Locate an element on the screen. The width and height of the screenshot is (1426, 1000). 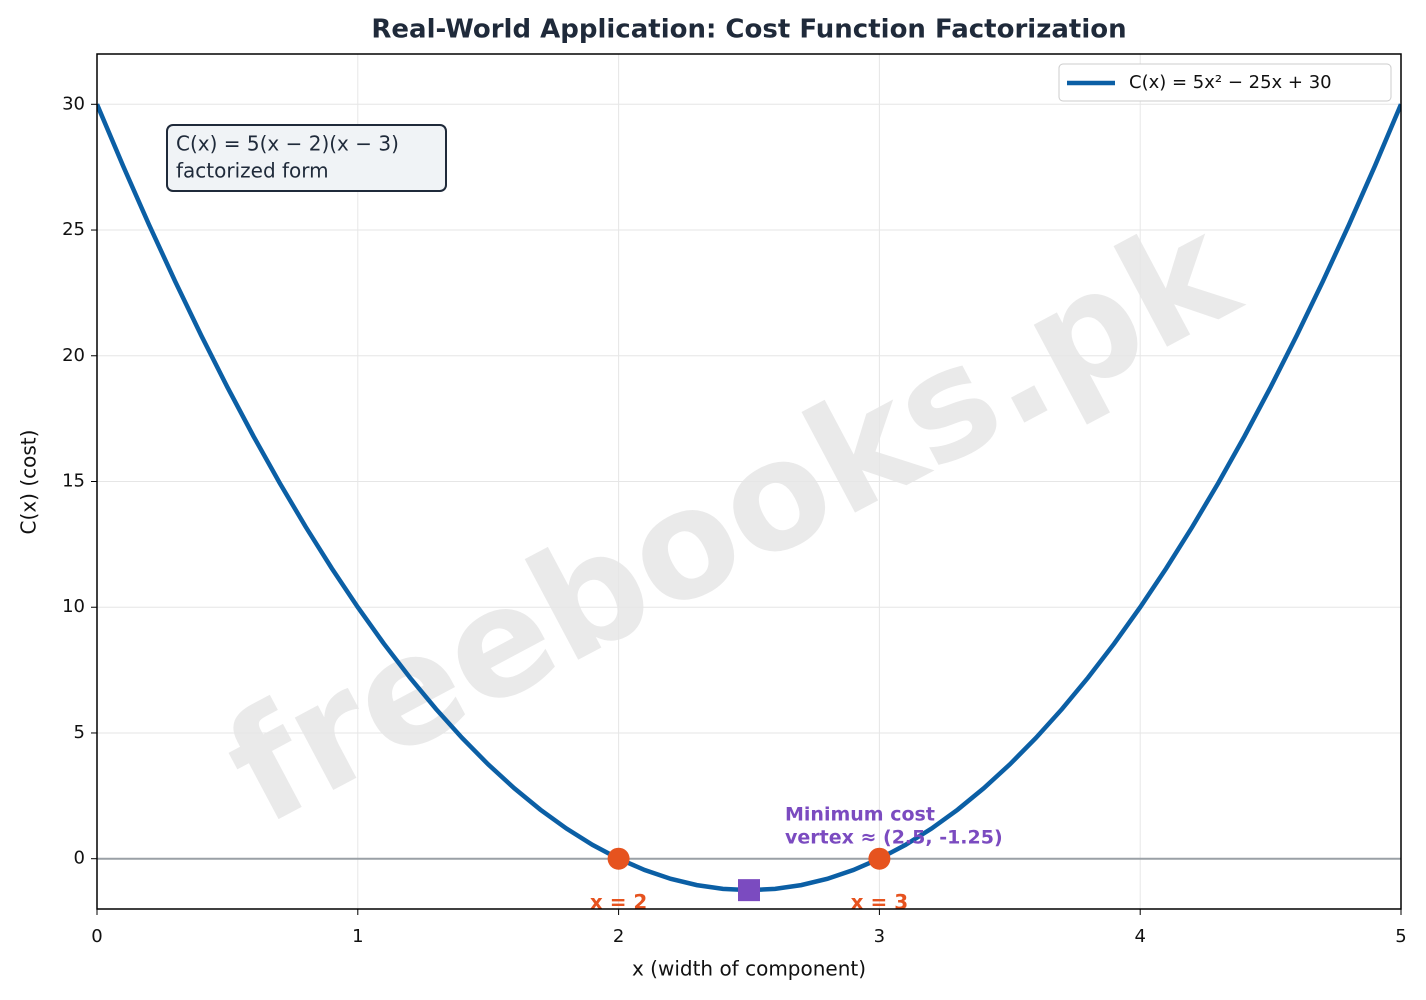
x-tick-label: 3 is located at coordinates (879, 936).